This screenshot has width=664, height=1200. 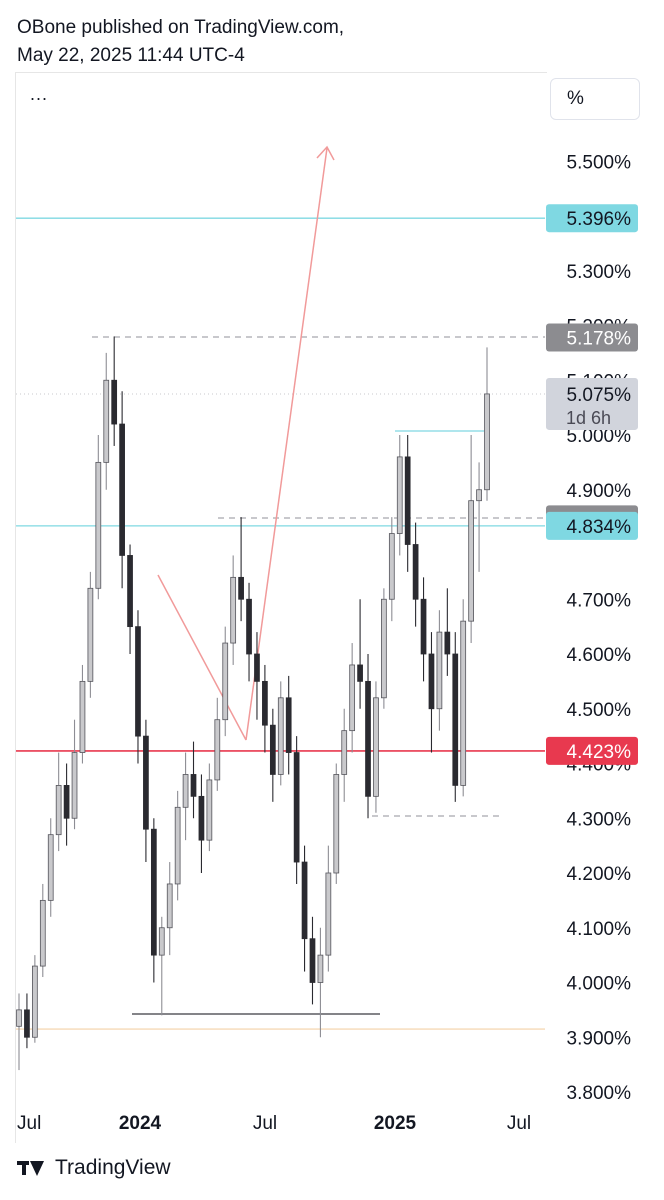 I want to click on price-label-bg-red, so click(x=592, y=750).